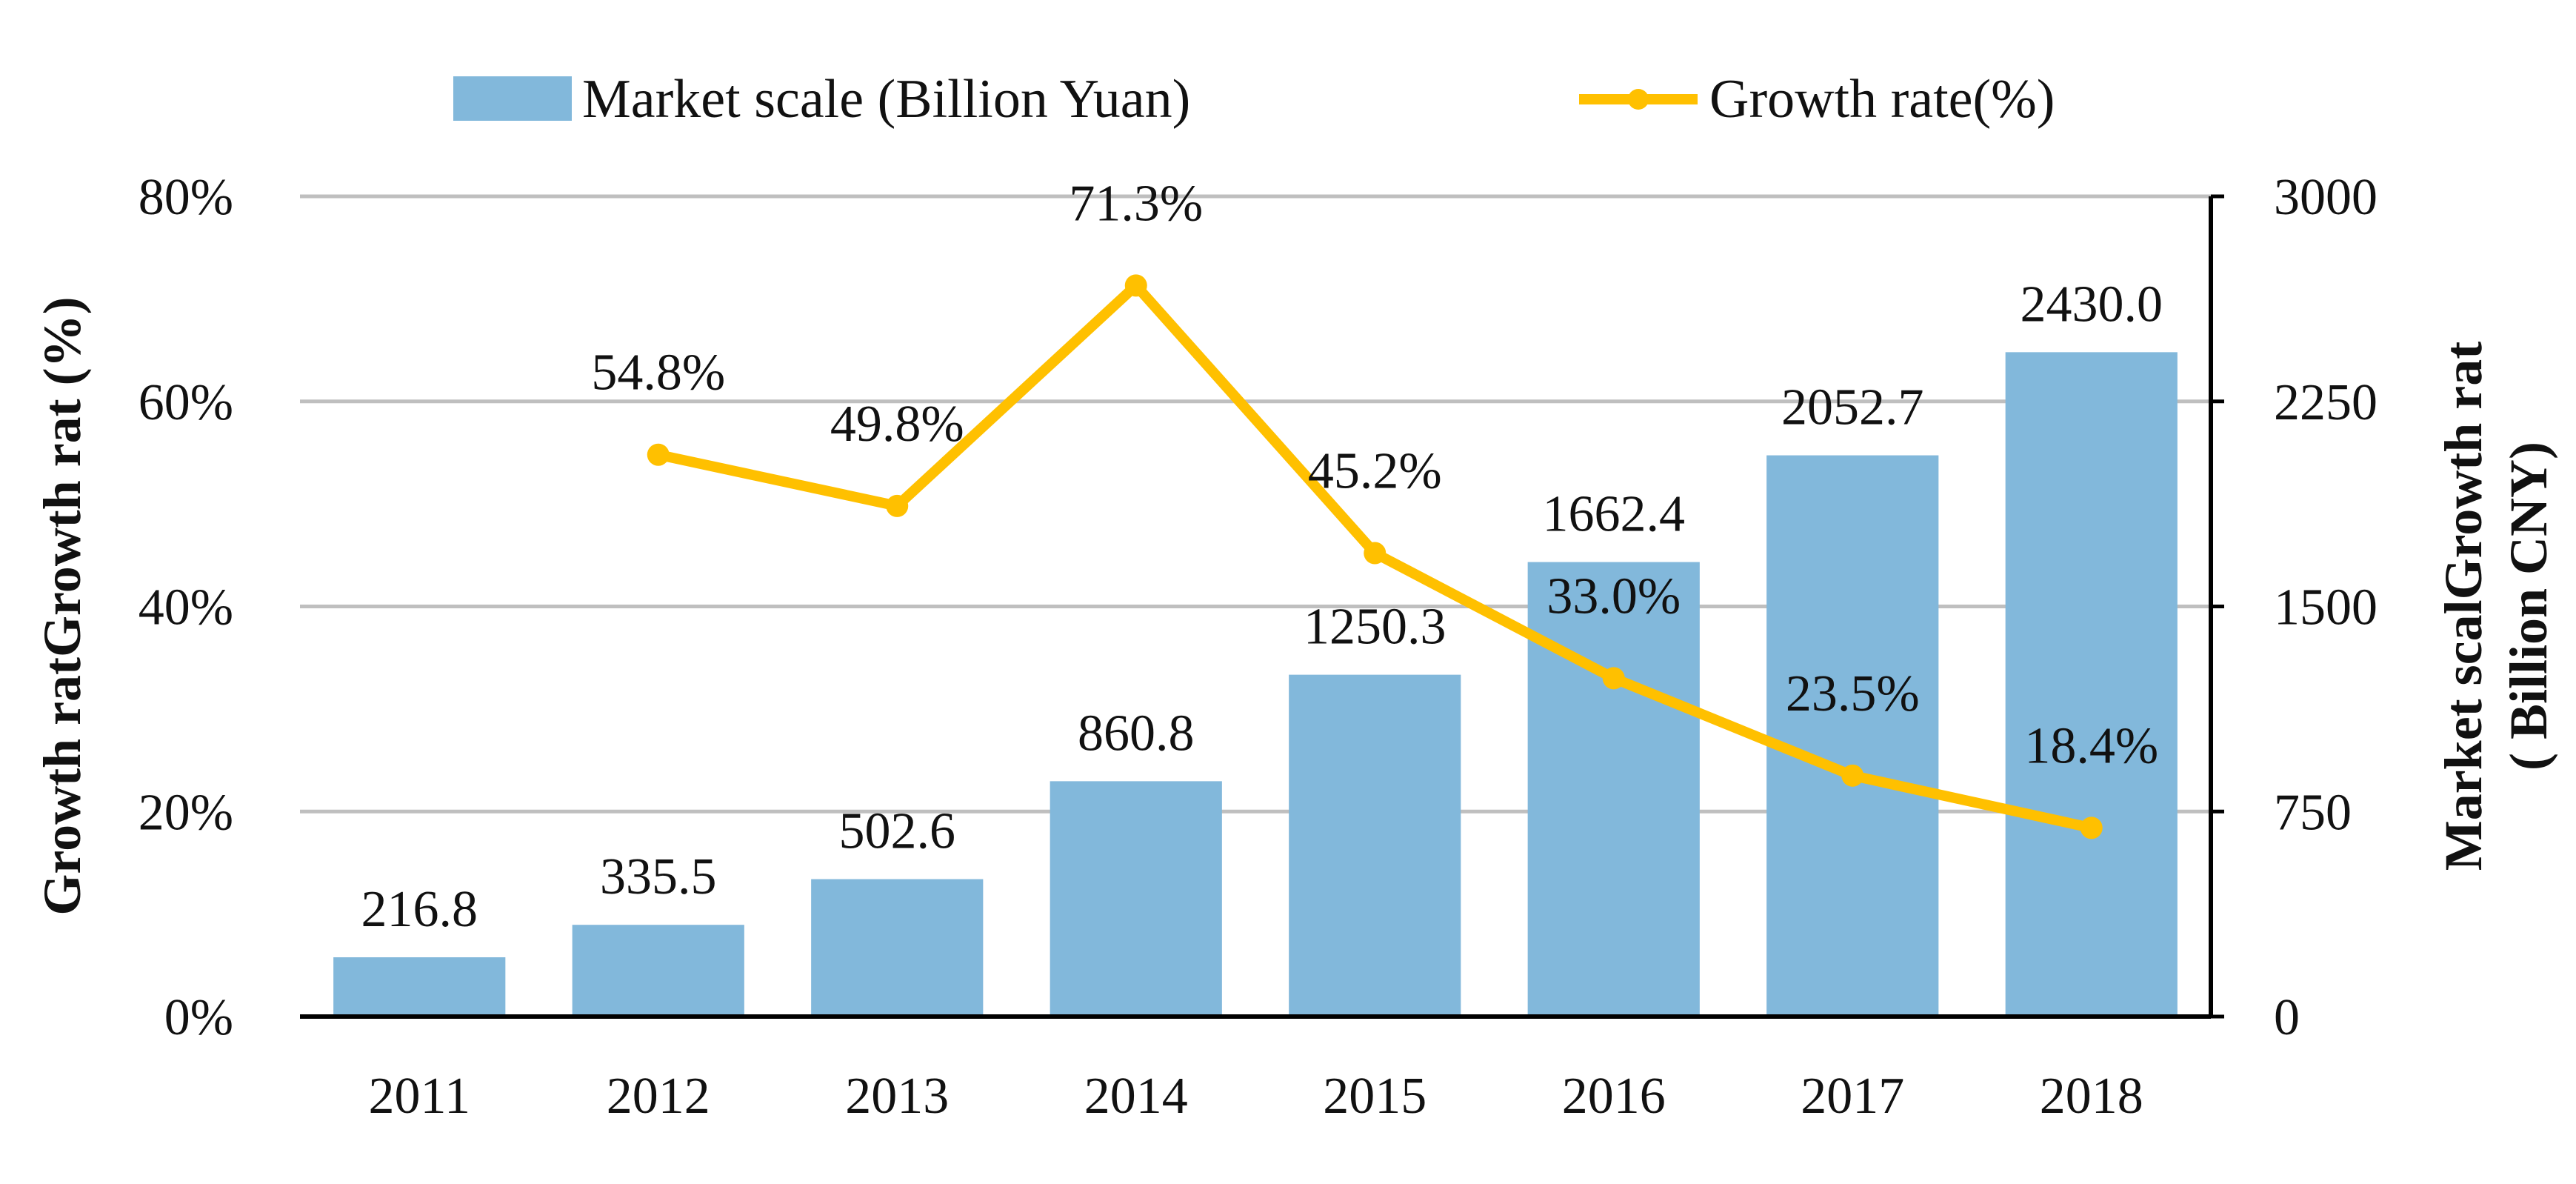  Describe the element at coordinates (2092, 304) in the screenshot. I see `bar-value-label: 2430.0` at that location.